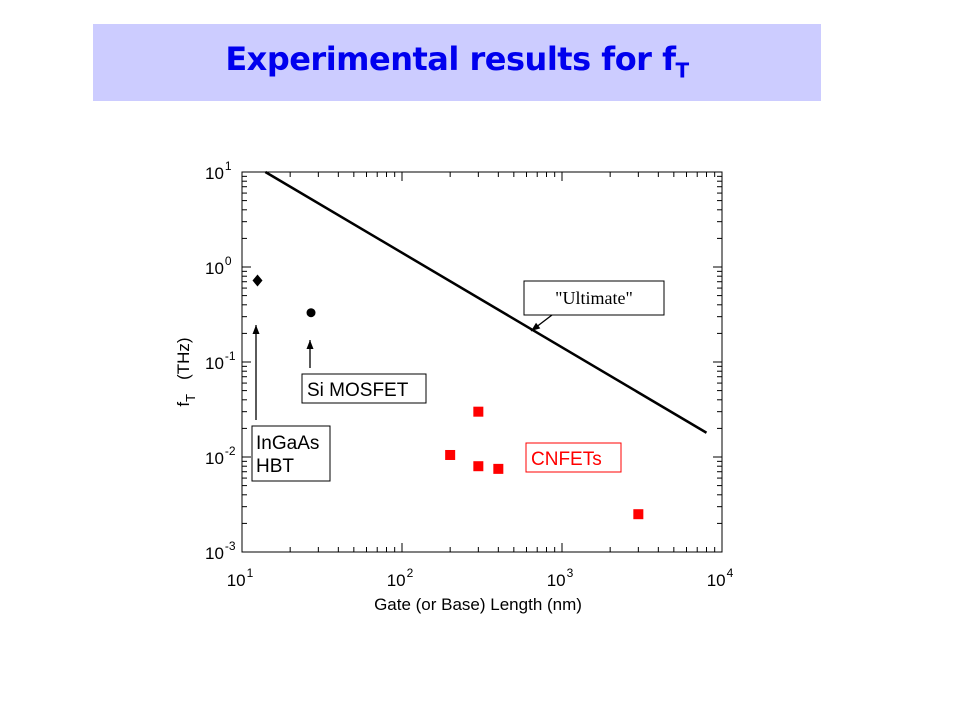 This screenshot has height=720, width=960. I want to click on ingaas-hbt-box, so click(291, 453).